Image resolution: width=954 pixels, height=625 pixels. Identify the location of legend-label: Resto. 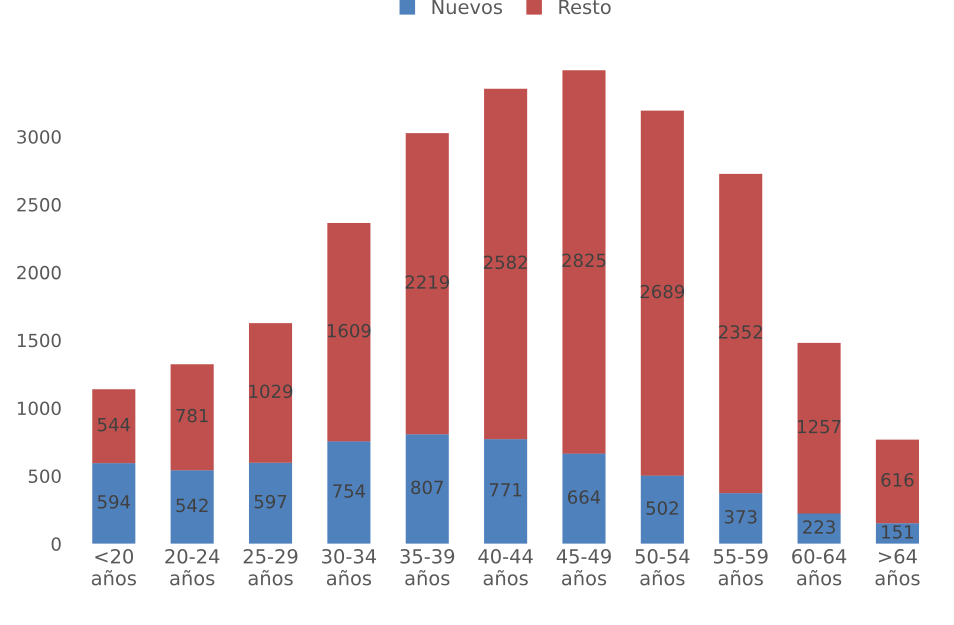
(585, 7).